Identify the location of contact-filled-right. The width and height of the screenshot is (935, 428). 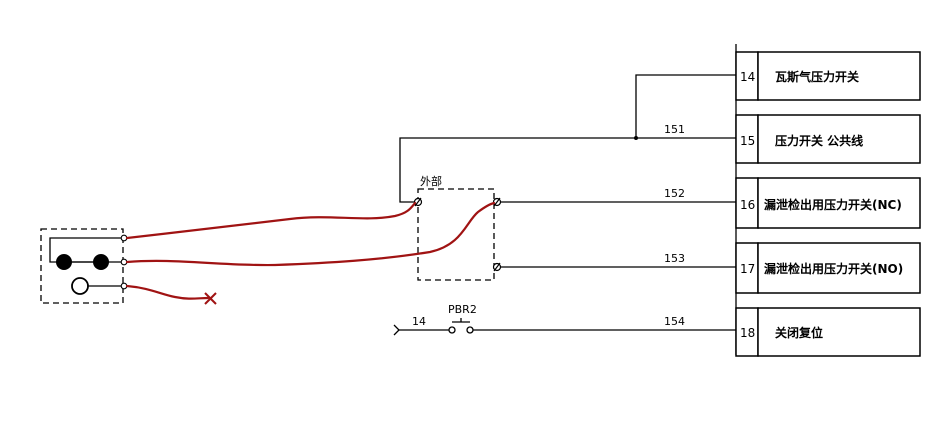
(101, 262).